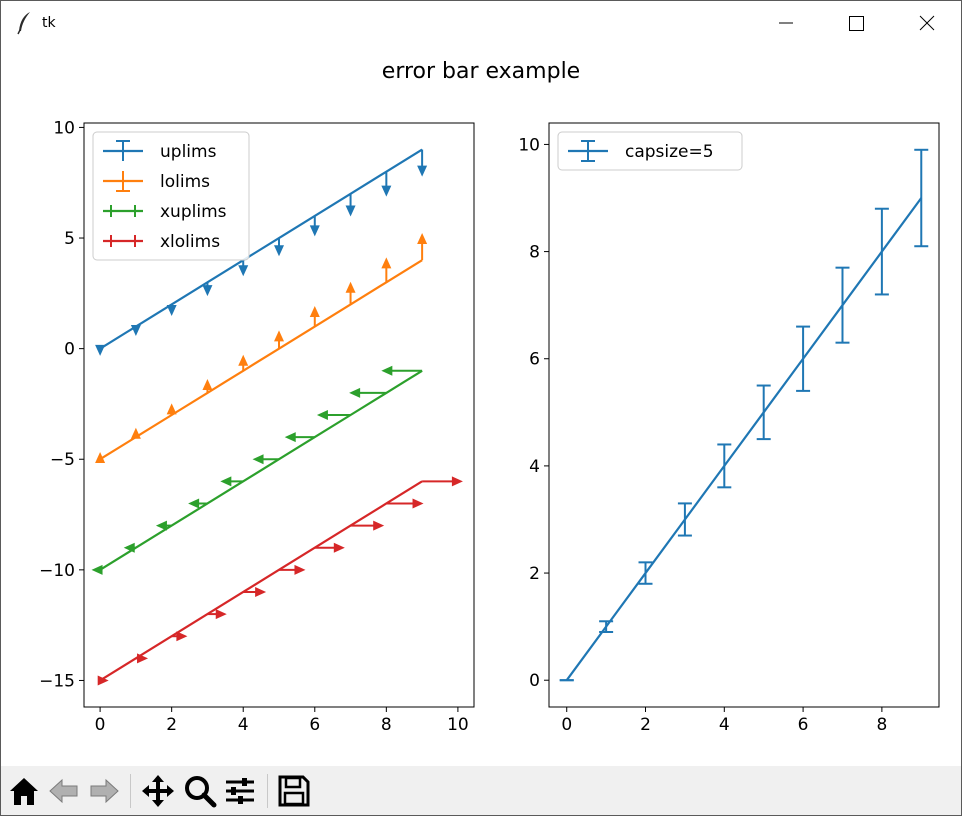  I want to click on pan-icon, so click(158, 791).